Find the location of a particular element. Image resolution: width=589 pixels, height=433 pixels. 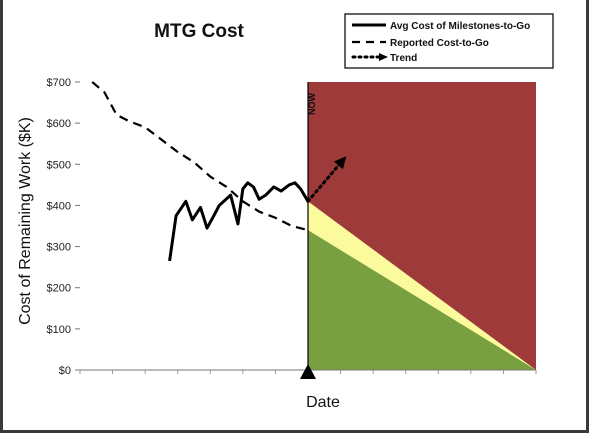

now-marker-icon is located at coordinates (308, 371).